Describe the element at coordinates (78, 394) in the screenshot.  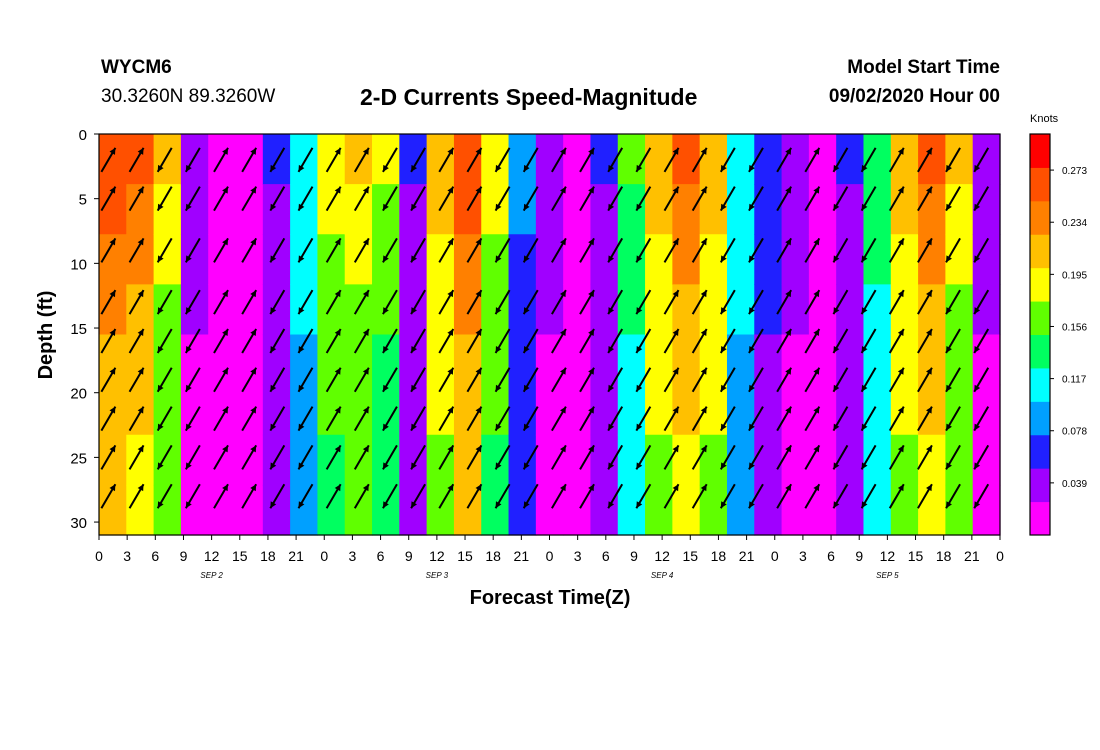
I see `y-tick-label: 20` at that location.